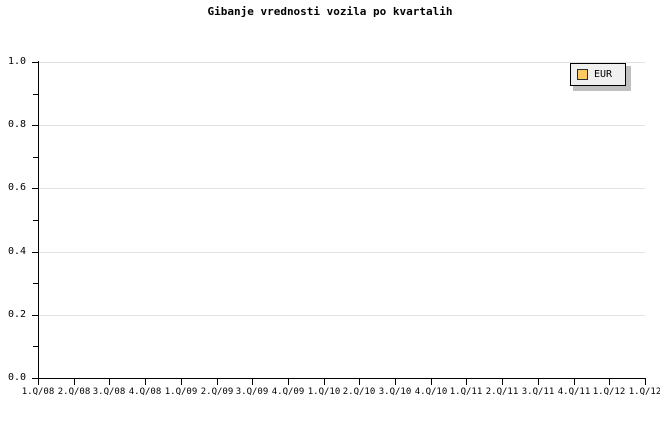 This screenshot has height=440, width=660. Describe the element at coordinates (603, 74) in the screenshot. I see `legend-label-eur: EUR` at that location.